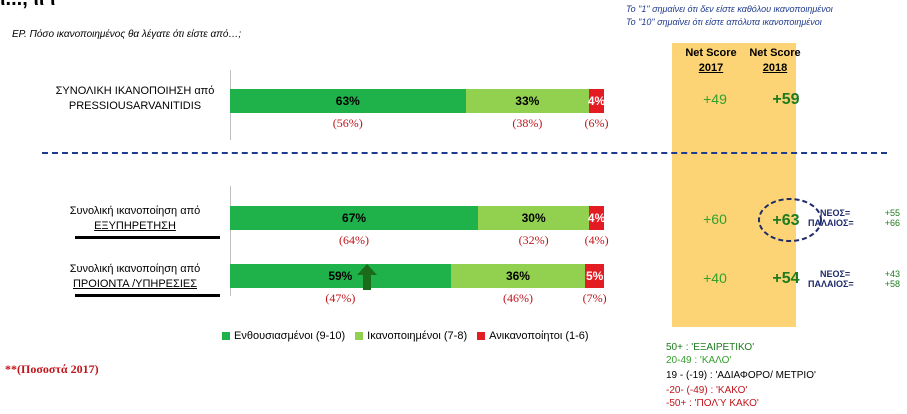  What do you see at coordinates (715, 99) in the screenshot?
I see `net-score-2017-overall: +49` at bounding box center [715, 99].